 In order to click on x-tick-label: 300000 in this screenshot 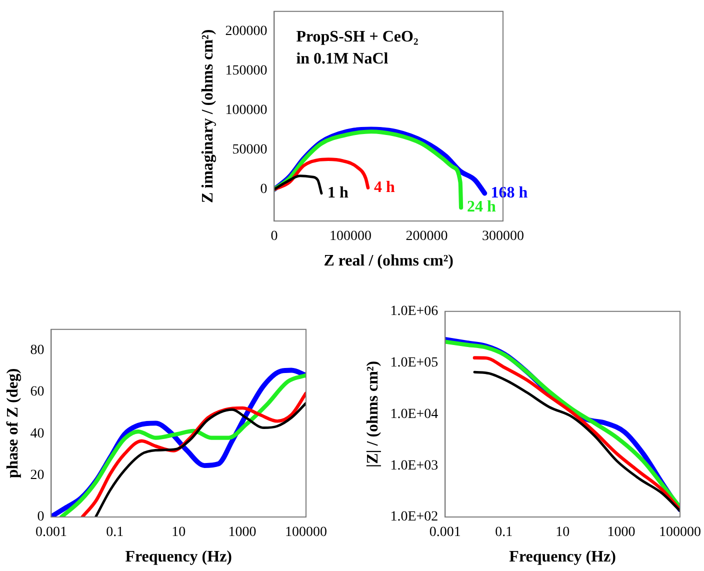, I will do `click(503, 236)`.